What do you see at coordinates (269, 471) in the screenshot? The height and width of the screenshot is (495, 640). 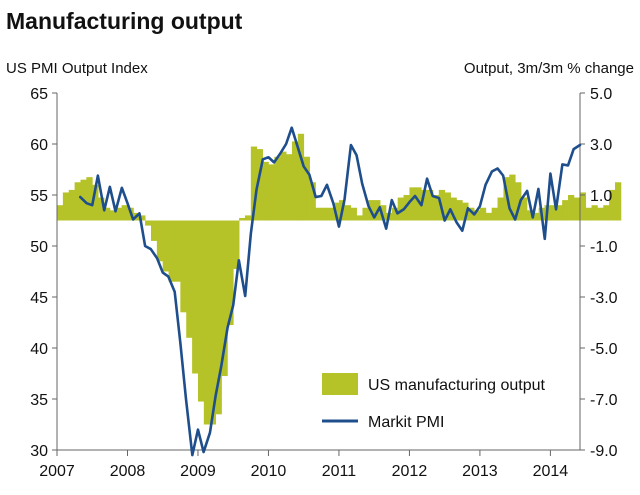 I see `x-tick-label: 2010` at bounding box center [269, 471].